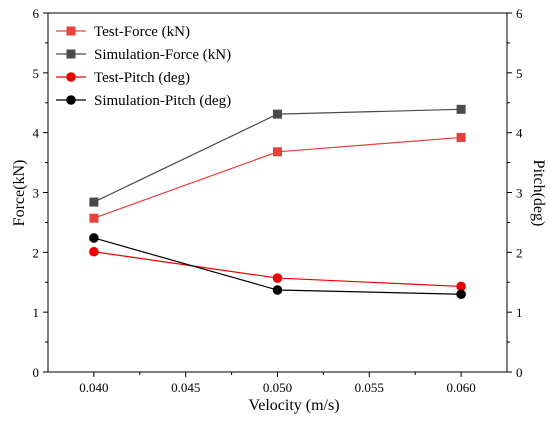 The width and height of the screenshot is (550, 421). What do you see at coordinates (277, 387) in the screenshot?
I see `x-tick-label: 0.050` at bounding box center [277, 387].